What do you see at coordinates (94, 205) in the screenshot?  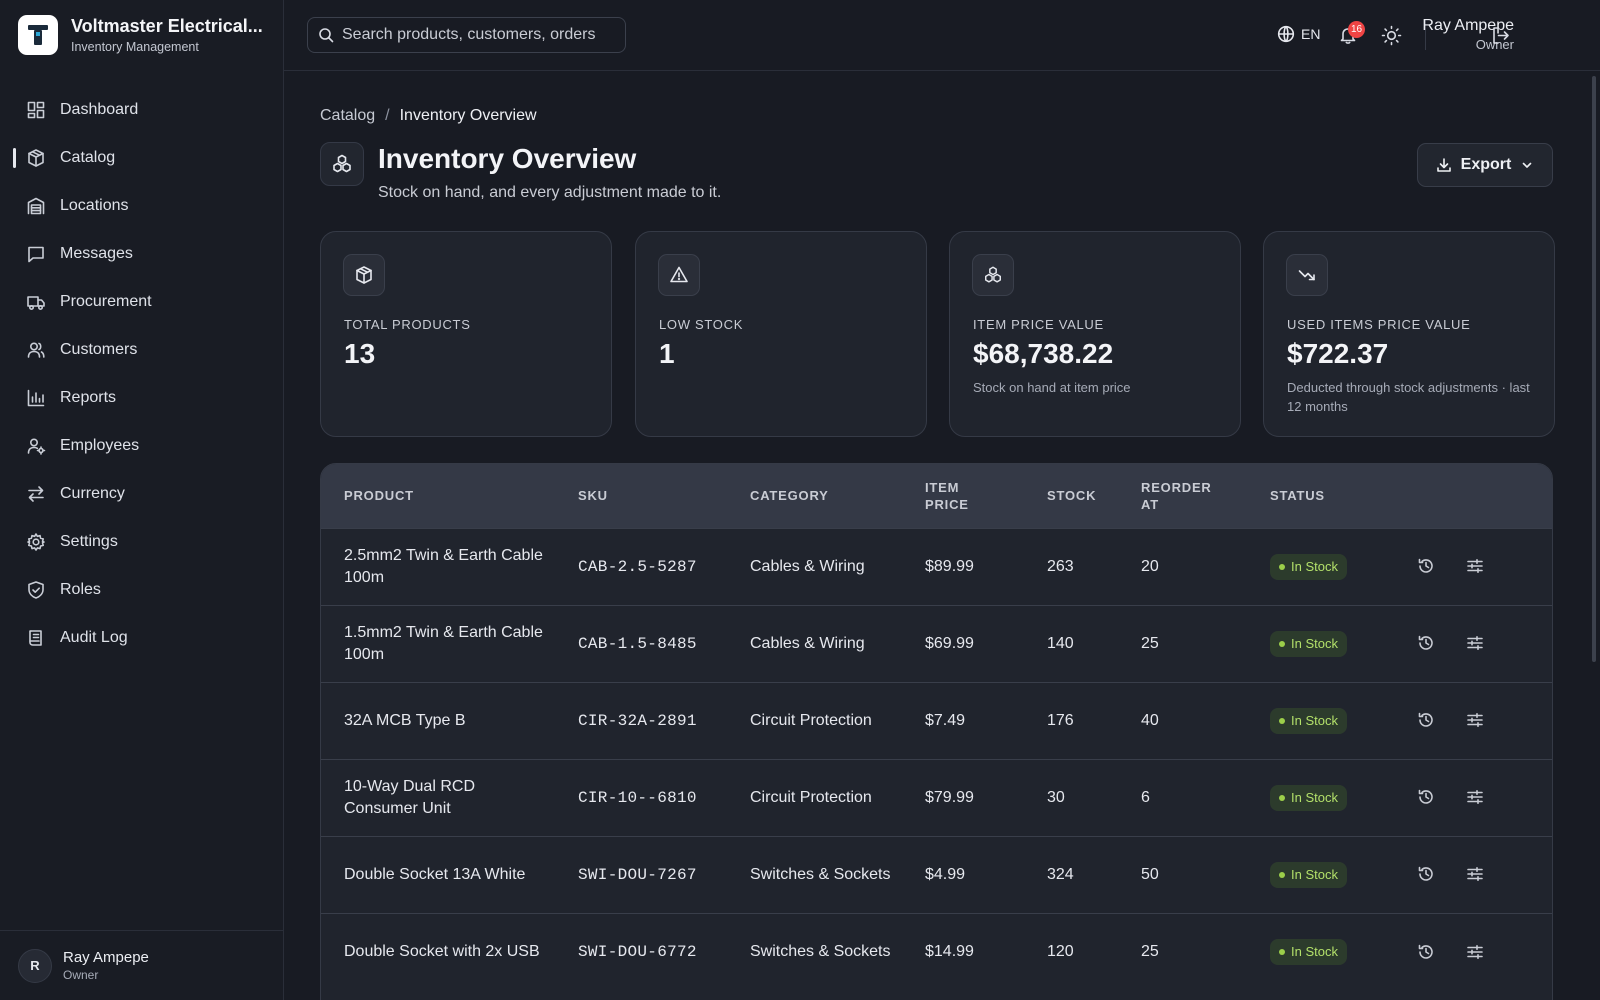 I see `sidebar-item-label: Locations` at bounding box center [94, 205].